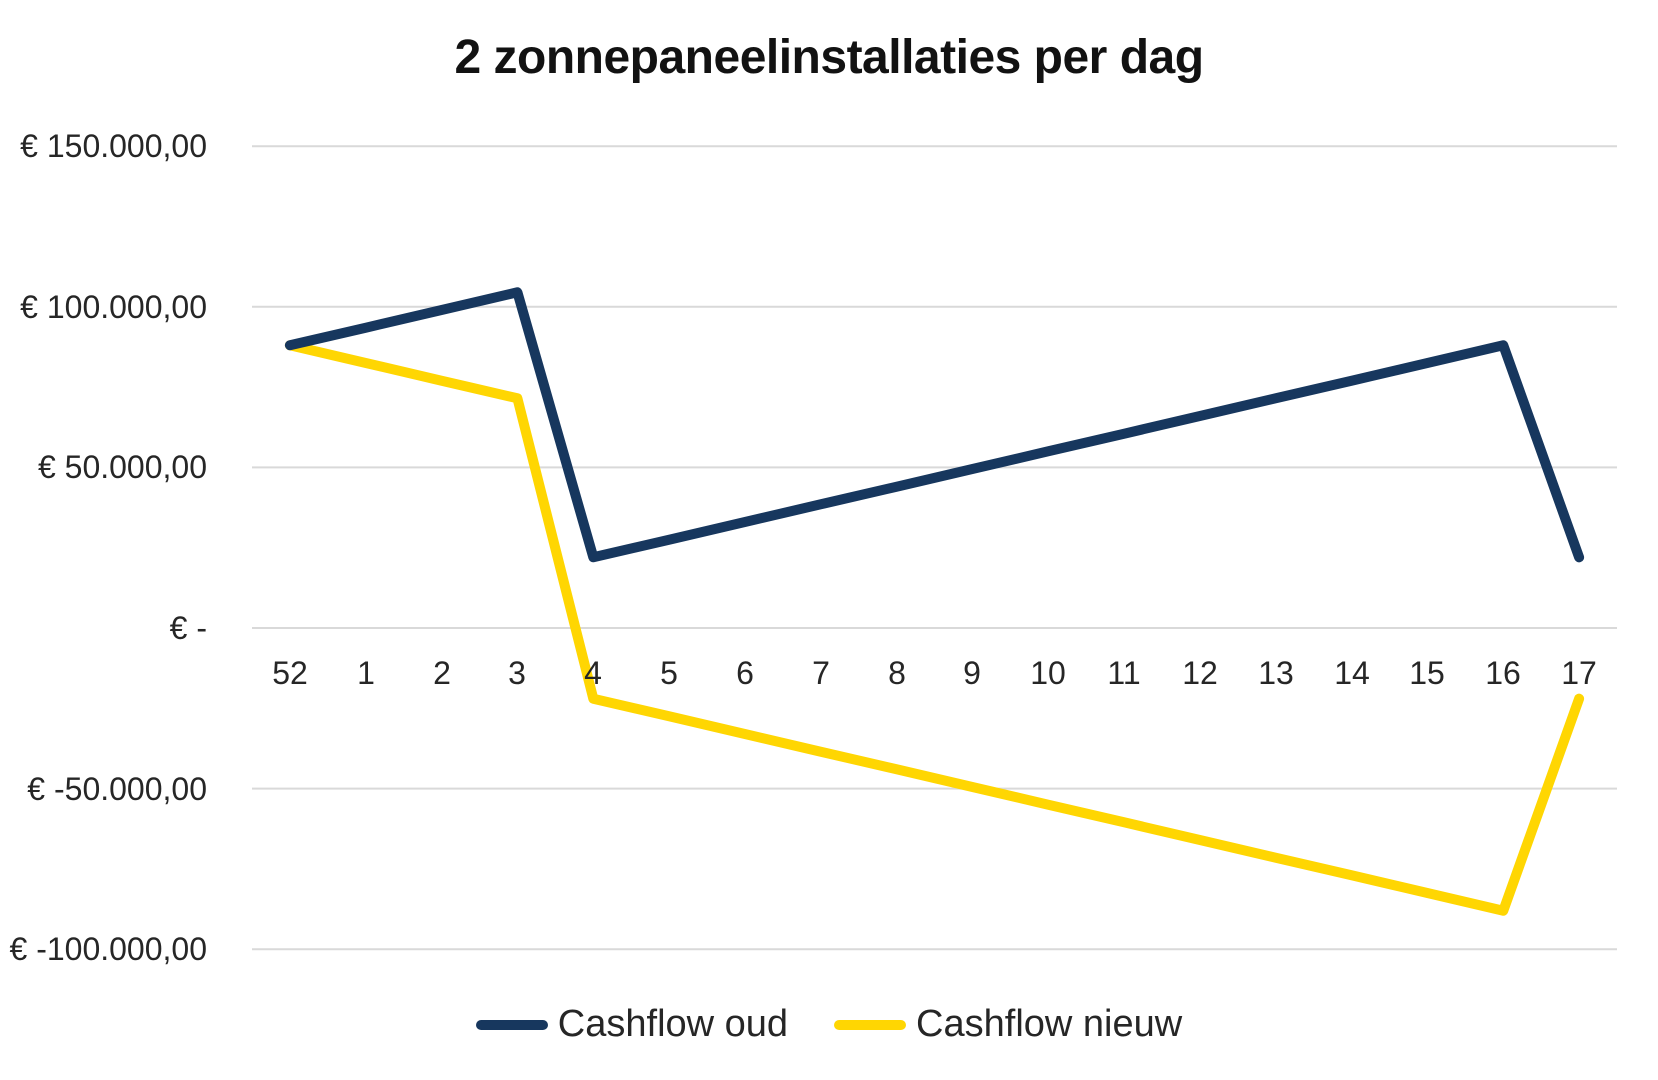 Image resolution: width=1658 pixels, height=1080 pixels. What do you see at coordinates (517, 673) in the screenshot?
I see `x-tick-label: 3` at bounding box center [517, 673].